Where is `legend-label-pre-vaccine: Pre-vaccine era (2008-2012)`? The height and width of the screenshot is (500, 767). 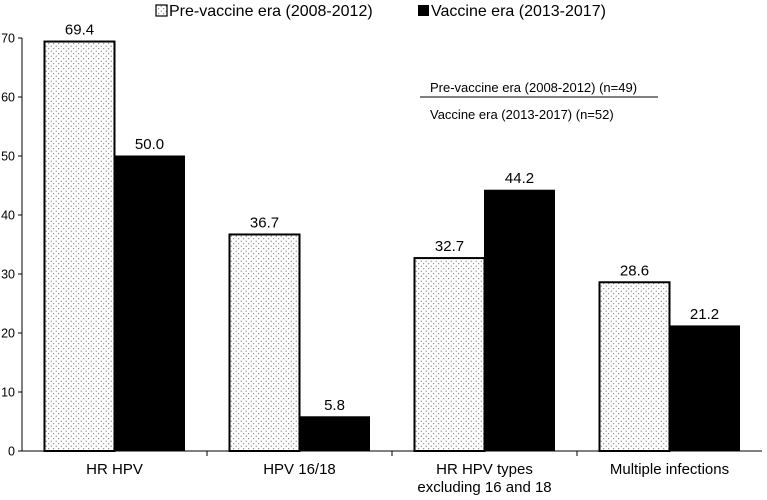 legend-label-pre-vaccine: Pre-vaccine era (2008-2012) is located at coordinates (271, 11).